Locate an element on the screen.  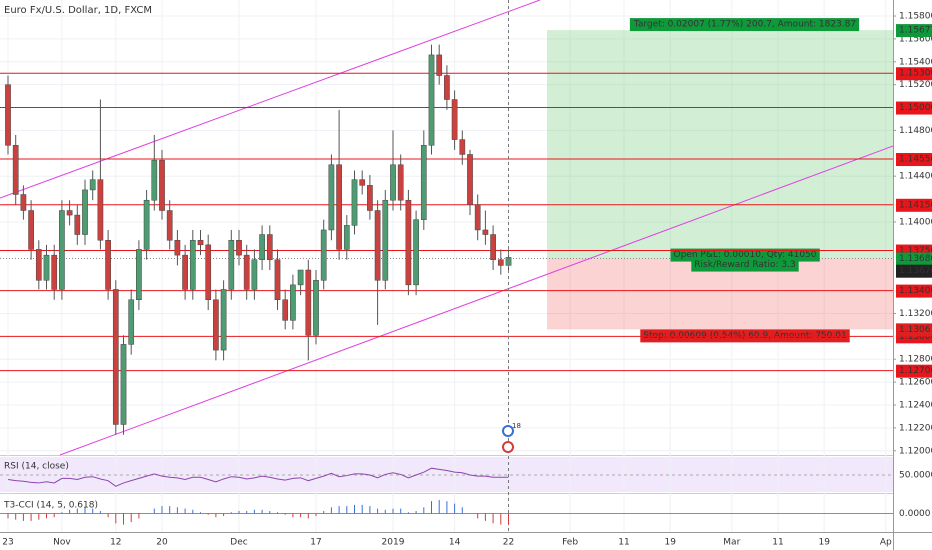
x-tick-label: Mar is located at coordinates (731, 543).